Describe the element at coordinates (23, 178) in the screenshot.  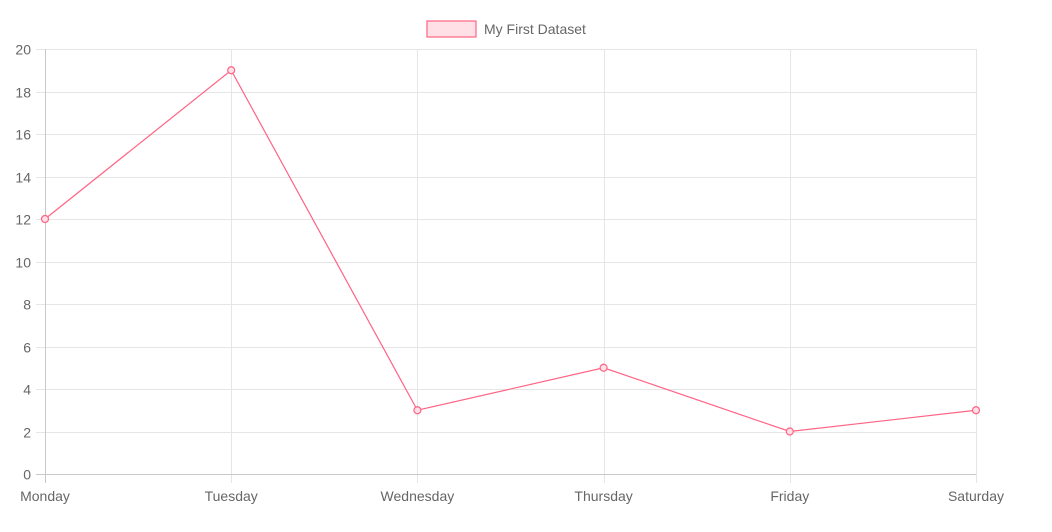
I see `y-tick-label: 14` at that location.